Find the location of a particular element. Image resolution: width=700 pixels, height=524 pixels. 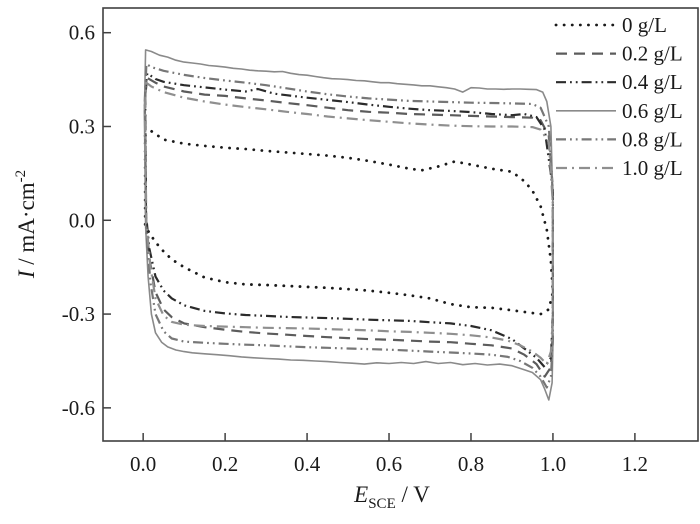

legend-label: 1.0 g/L is located at coordinates (652, 168).